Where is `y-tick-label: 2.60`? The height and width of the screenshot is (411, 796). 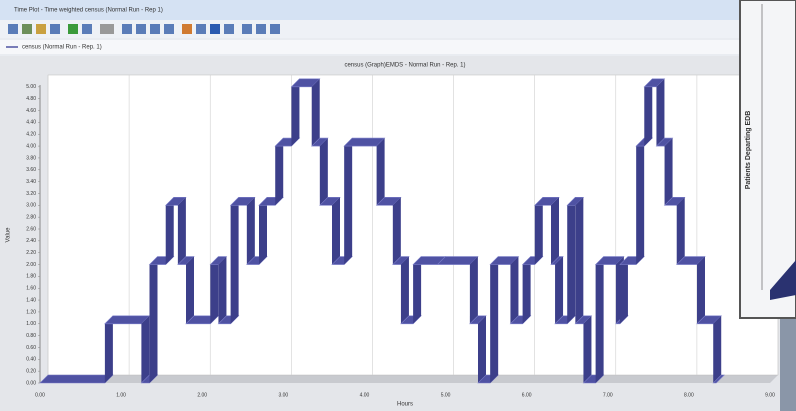
y-tick-label: 2.60 is located at coordinates (31, 229).